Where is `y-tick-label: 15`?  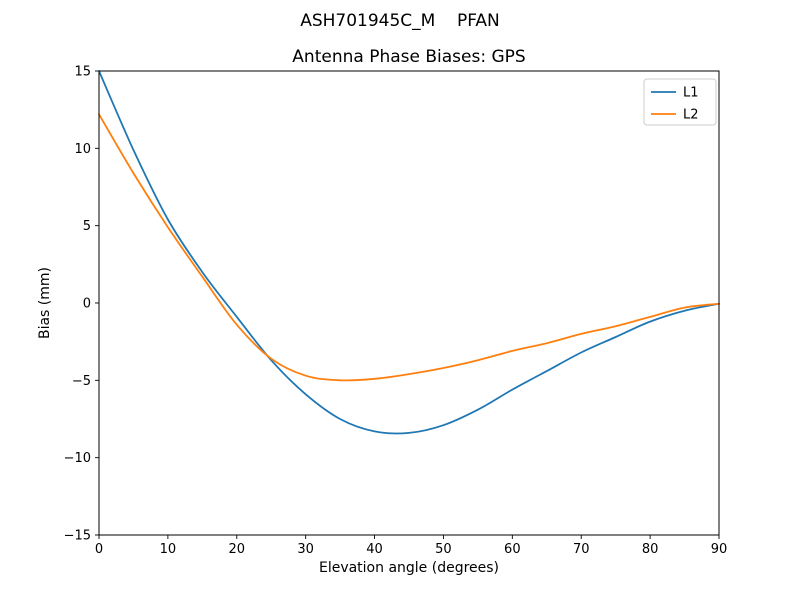
y-tick-label: 15 is located at coordinates (82, 72).